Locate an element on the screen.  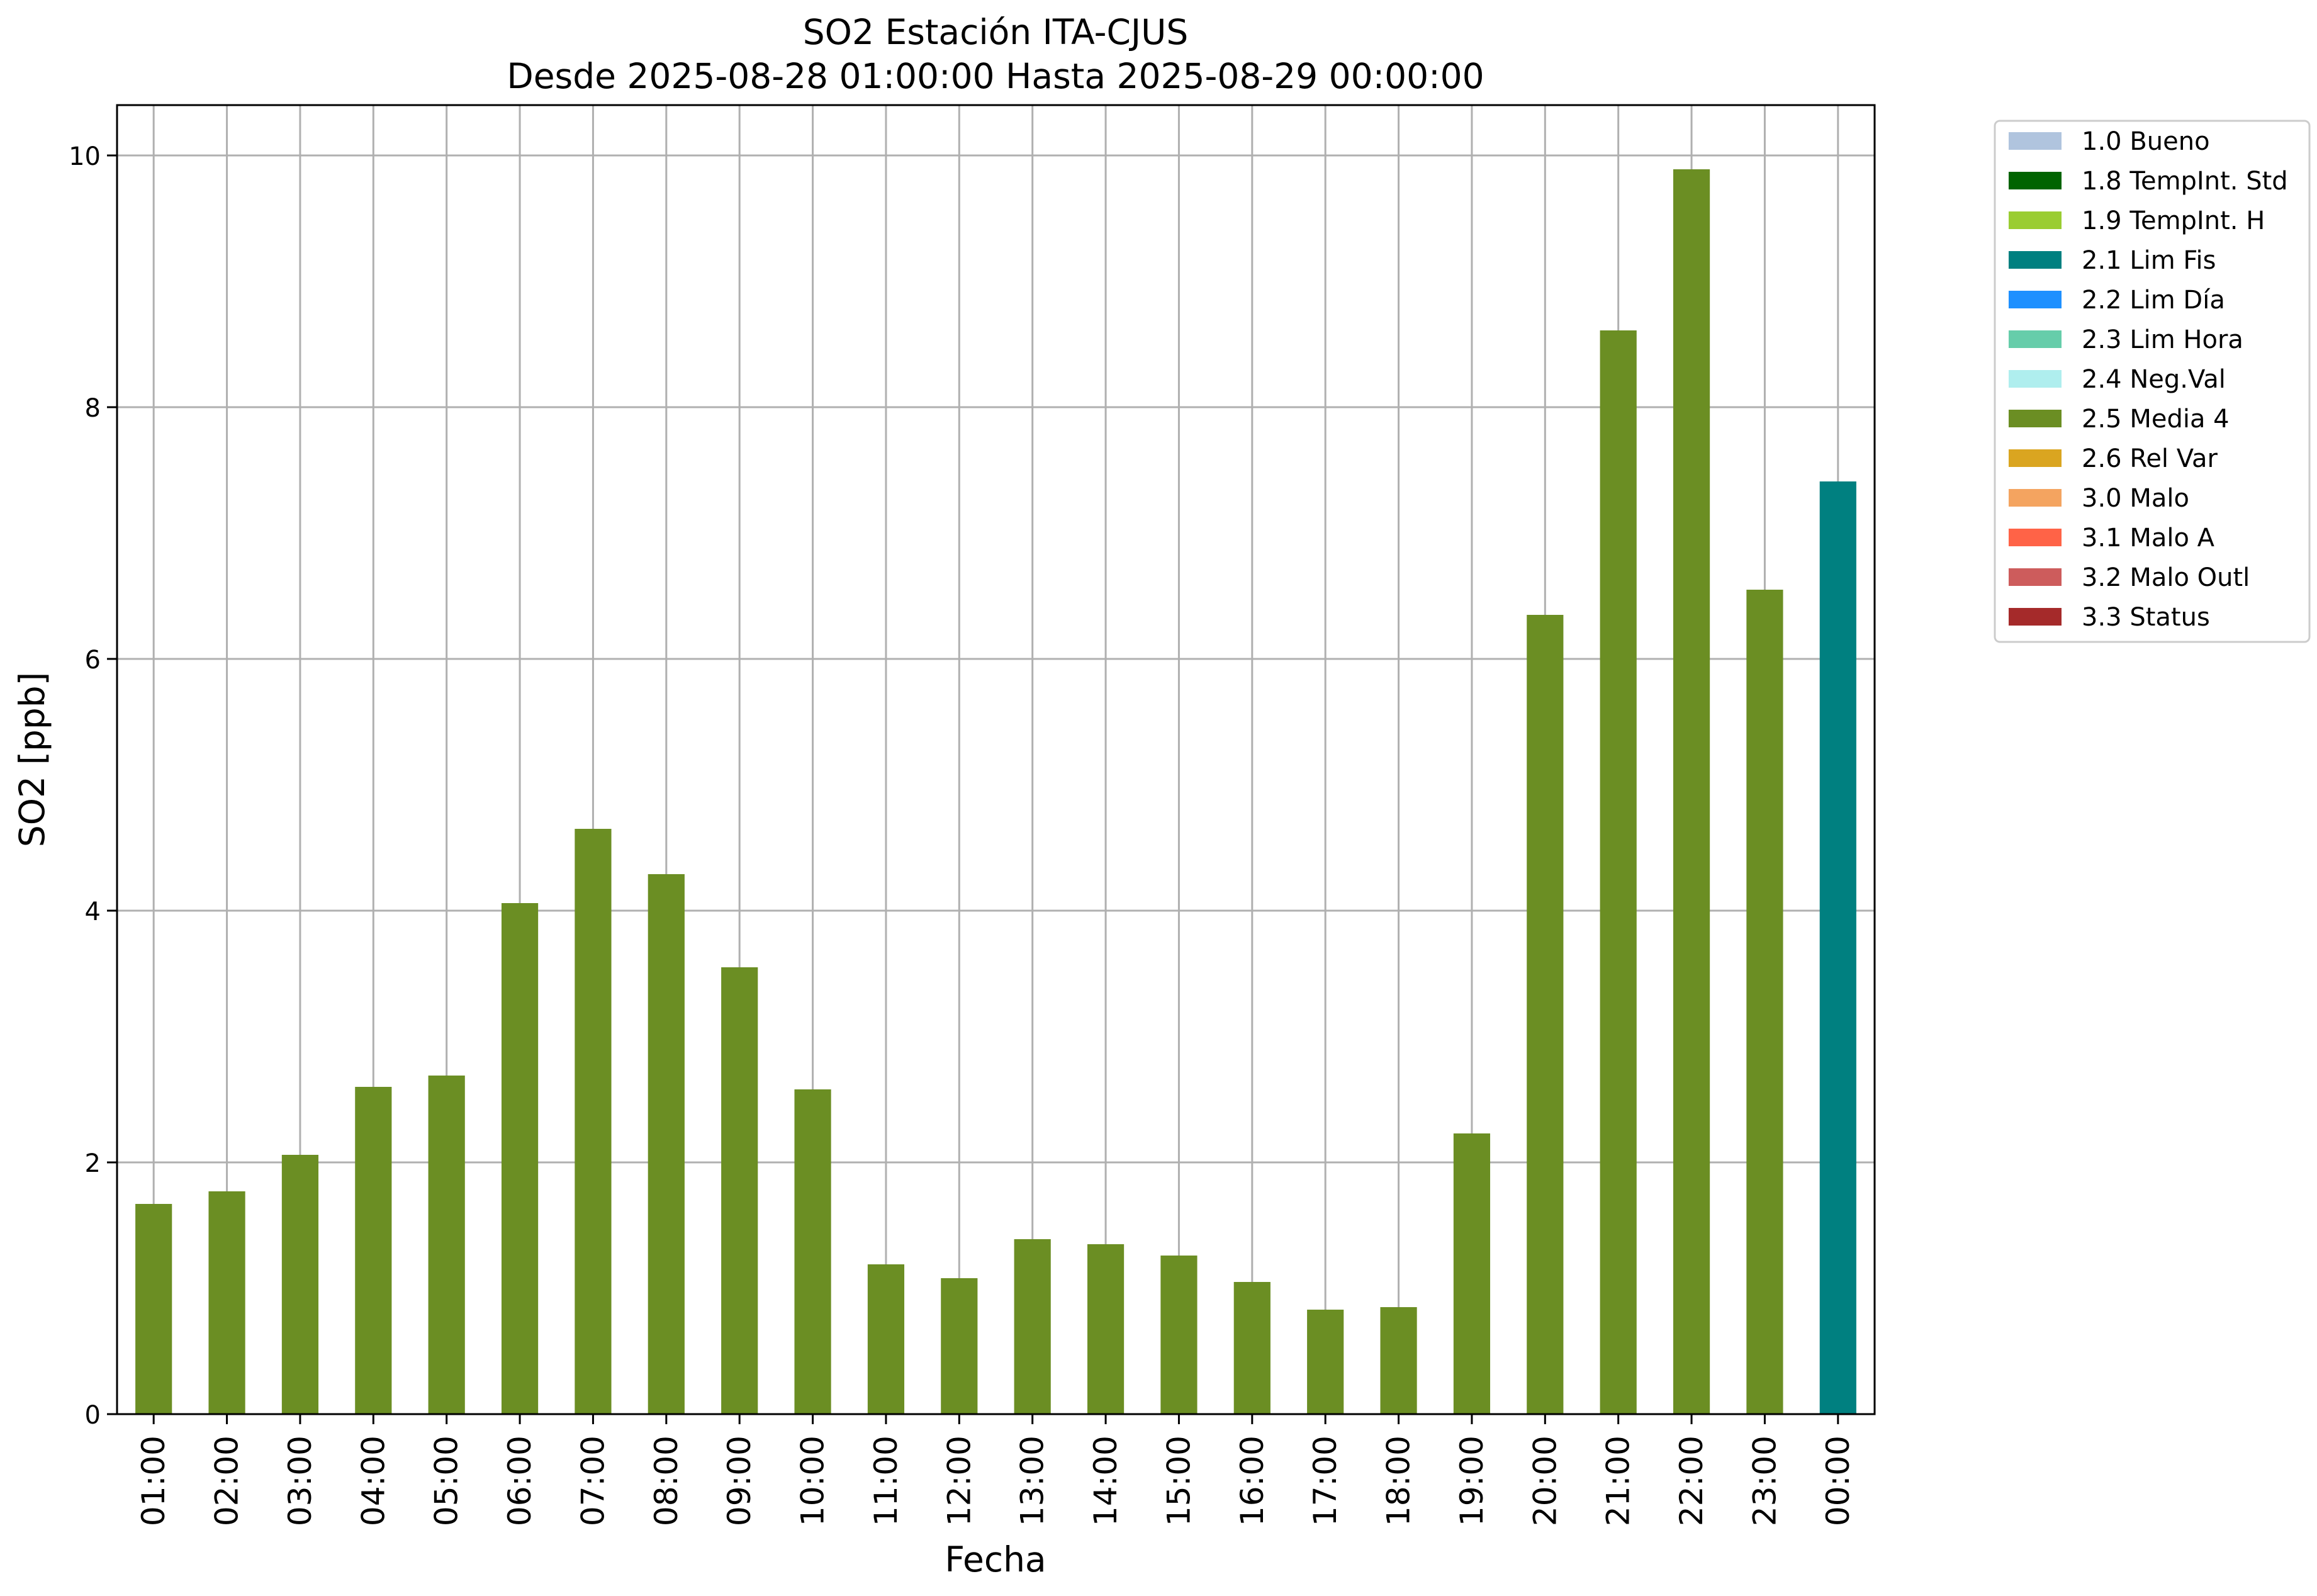
x-tick-label: 15:00 is located at coordinates (1178, 1481).